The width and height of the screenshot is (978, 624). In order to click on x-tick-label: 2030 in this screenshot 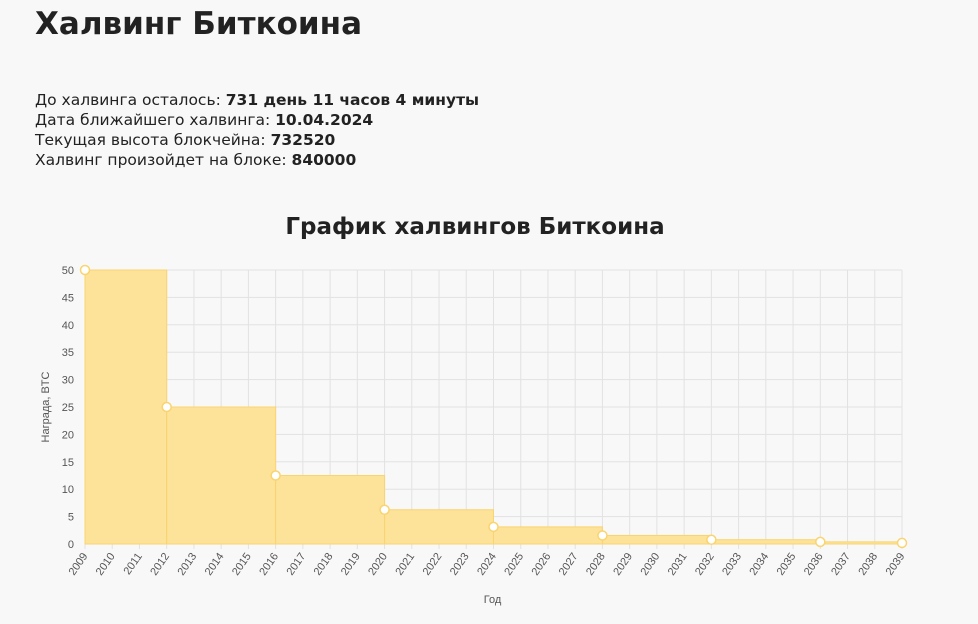, I will do `click(650, 564)`.